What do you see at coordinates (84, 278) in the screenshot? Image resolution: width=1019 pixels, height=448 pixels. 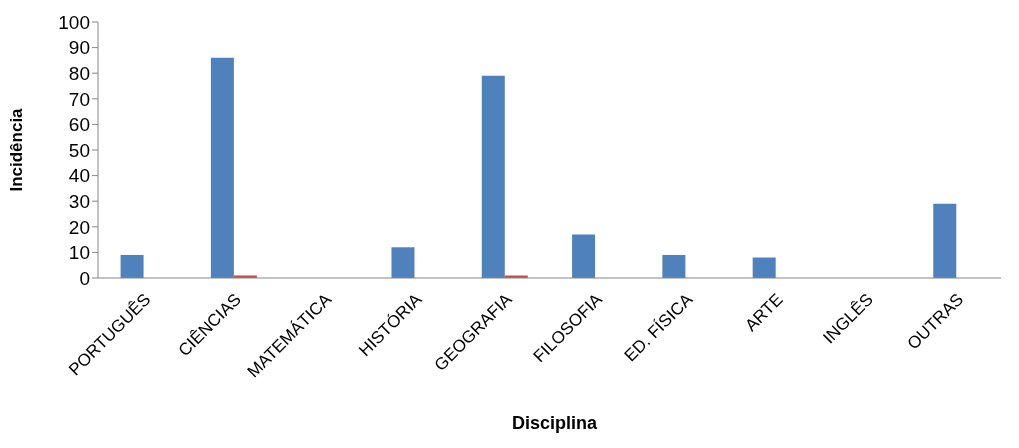 I see `y-tick-label: 0` at bounding box center [84, 278].